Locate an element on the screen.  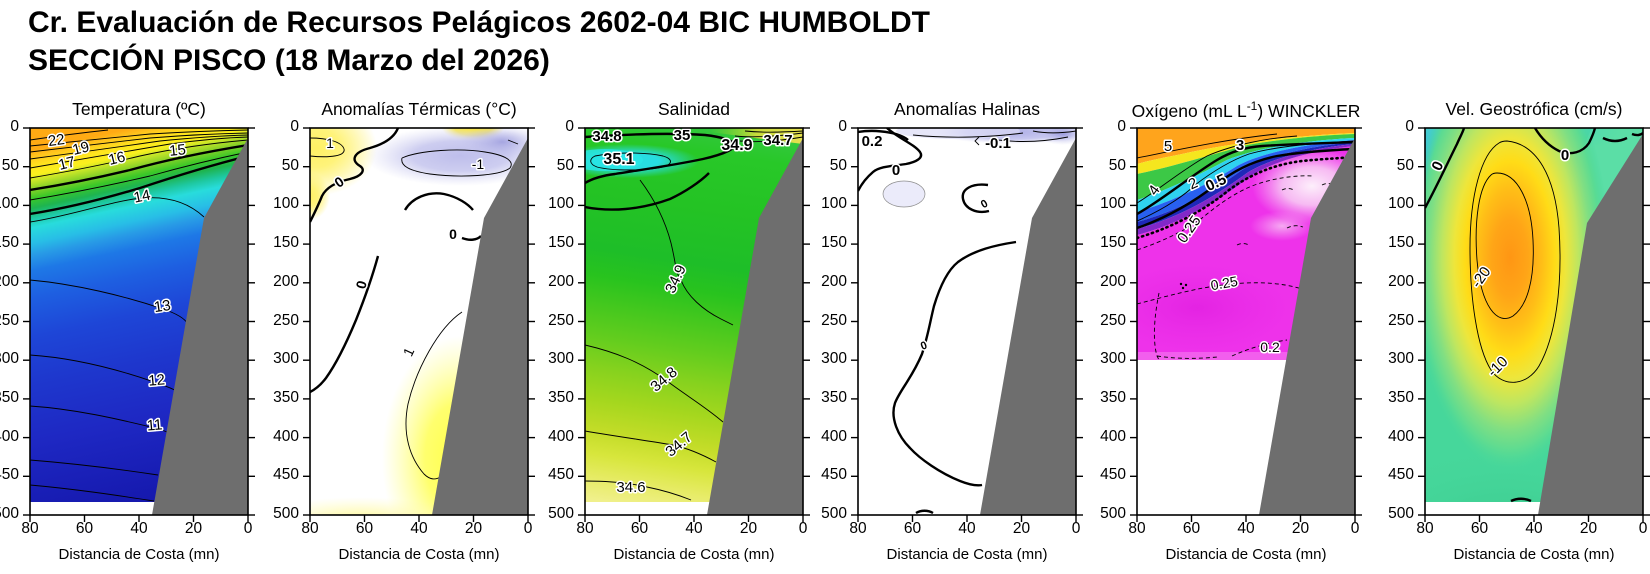
oxygen-field is located at coordinates (1246, 321).